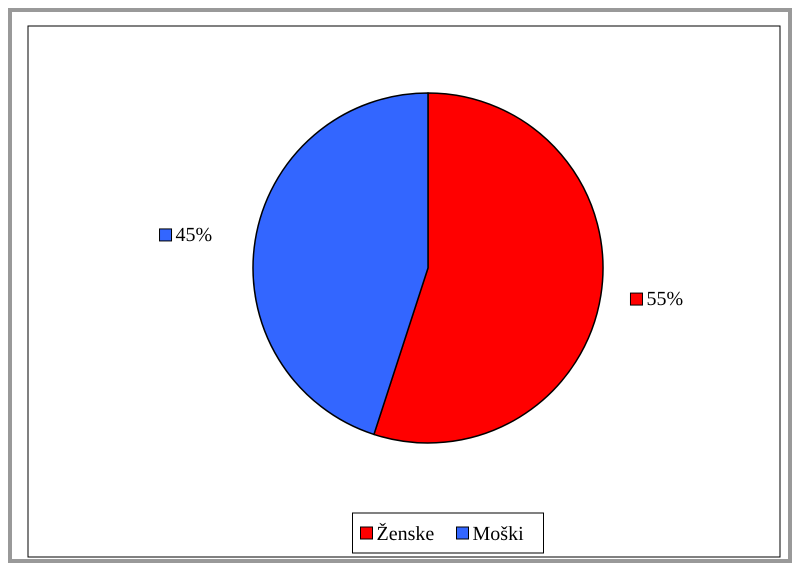 This screenshot has width=800, height=571. What do you see at coordinates (194, 235) in the screenshot?
I see `data-label: 45%` at bounding box center [194, 235].